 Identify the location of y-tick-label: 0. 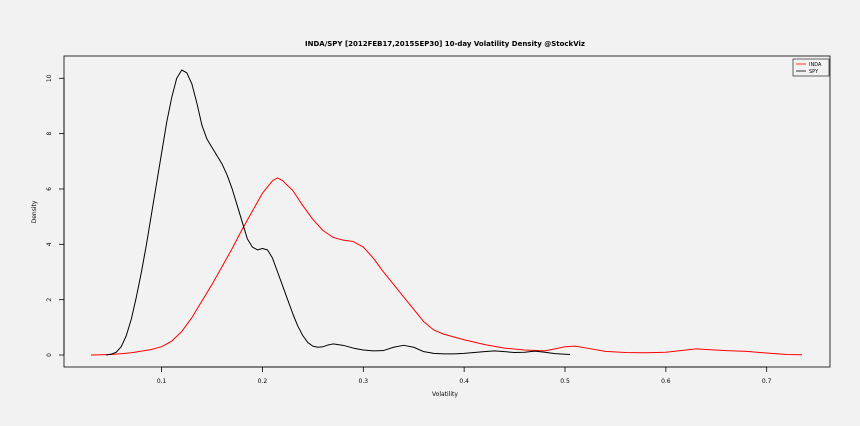
(49, 355).